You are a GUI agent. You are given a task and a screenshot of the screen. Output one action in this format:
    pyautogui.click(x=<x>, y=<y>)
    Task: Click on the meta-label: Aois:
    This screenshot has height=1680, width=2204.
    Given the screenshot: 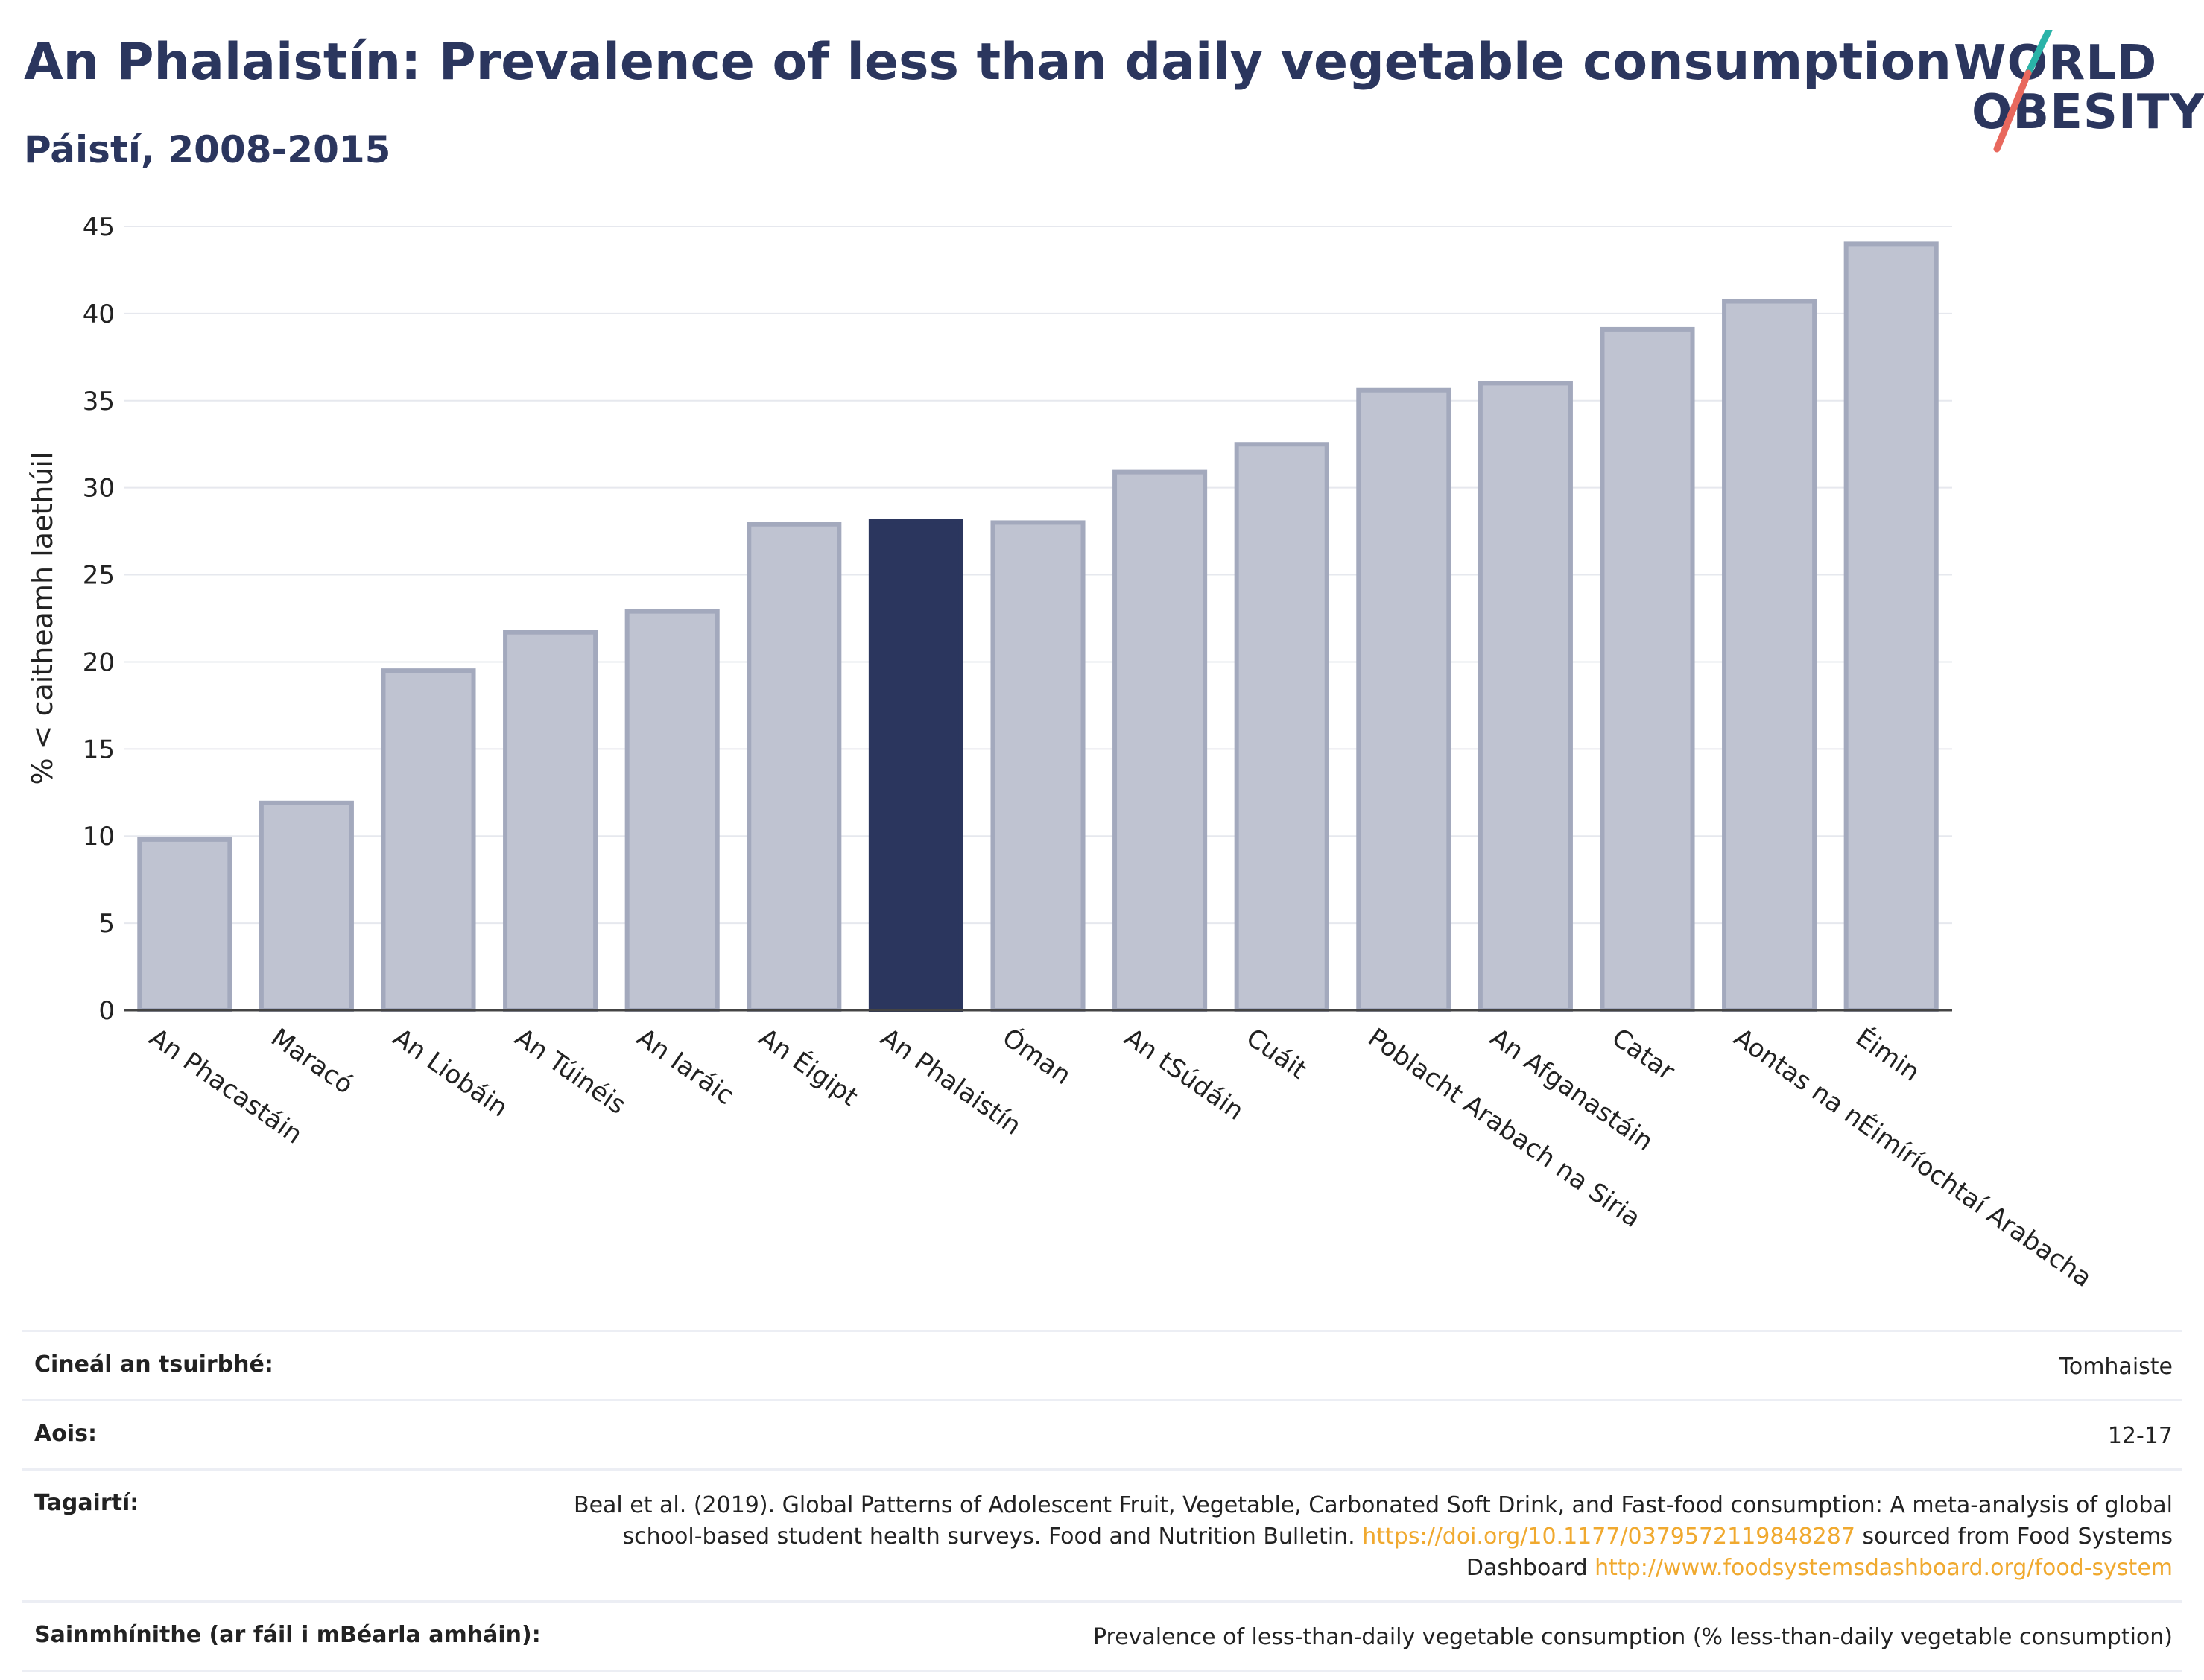 What is the action you would take?
    pyautogui.click(x=65, y=1434)
    